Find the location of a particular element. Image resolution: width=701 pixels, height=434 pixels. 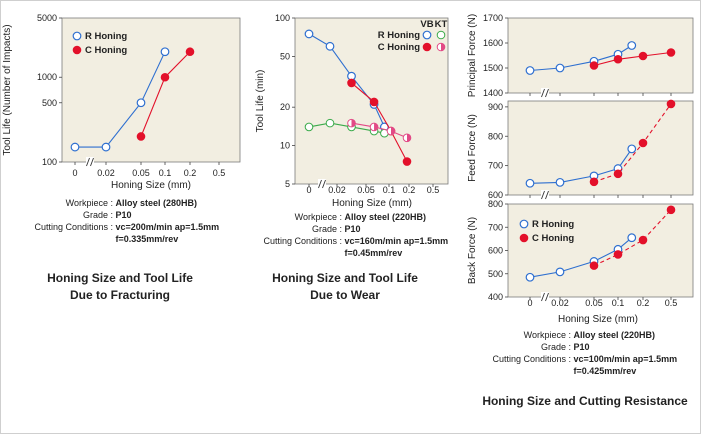

legend-label-c-honing: C Honing is located at coordinates (106, 50).